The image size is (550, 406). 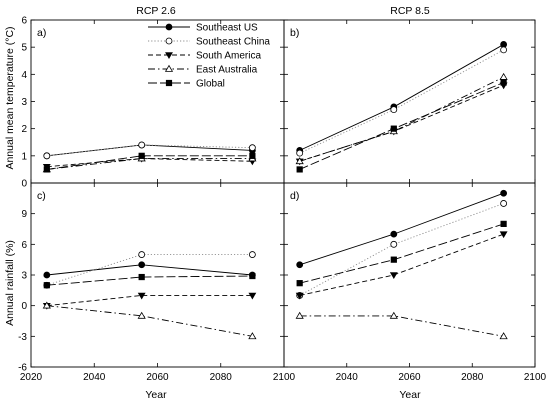 I want to click on series-southeast-us-a, so click(x=149, y=150).